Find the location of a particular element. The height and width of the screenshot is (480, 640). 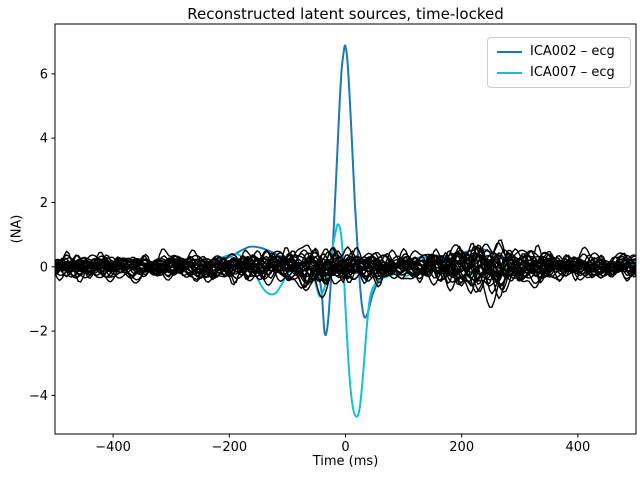

y-tick-label: 0 is located at coordinates (44, 267).